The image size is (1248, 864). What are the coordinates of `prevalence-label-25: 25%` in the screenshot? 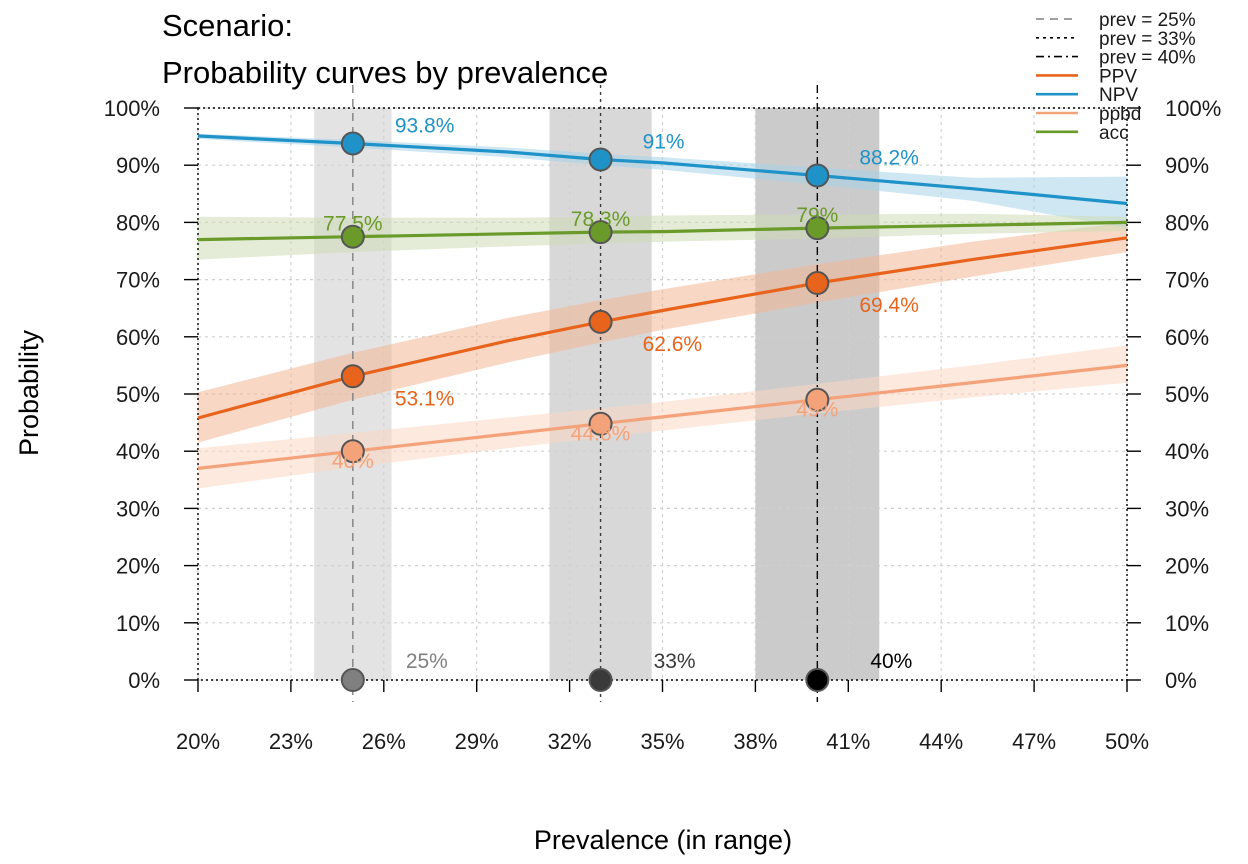 It's located at (427, 661).